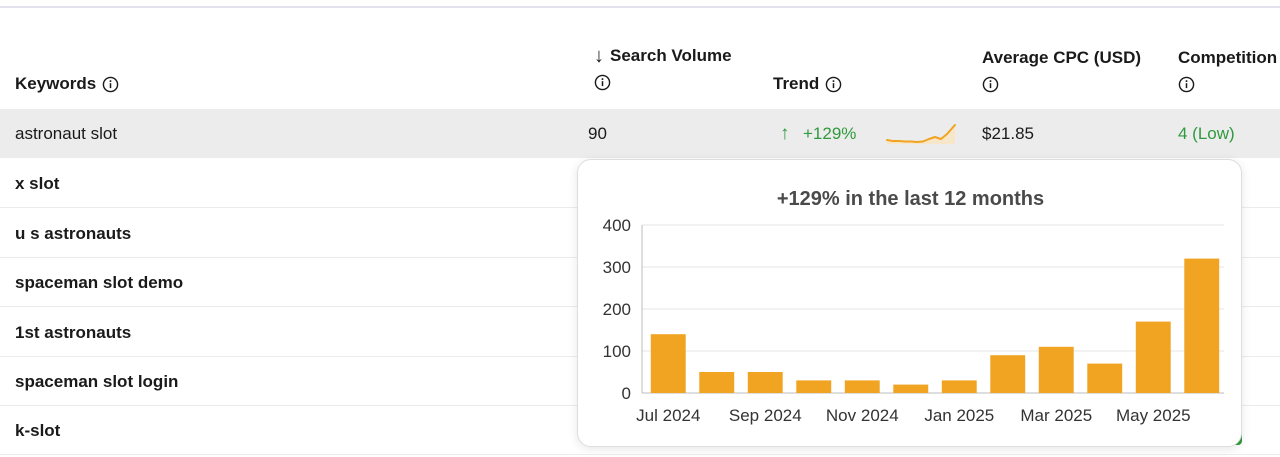 The image size is (1280, 457). Describe the element at coordinates (1228, 57) in the screenshot. I see `column-competition-label: Competition` at that location.